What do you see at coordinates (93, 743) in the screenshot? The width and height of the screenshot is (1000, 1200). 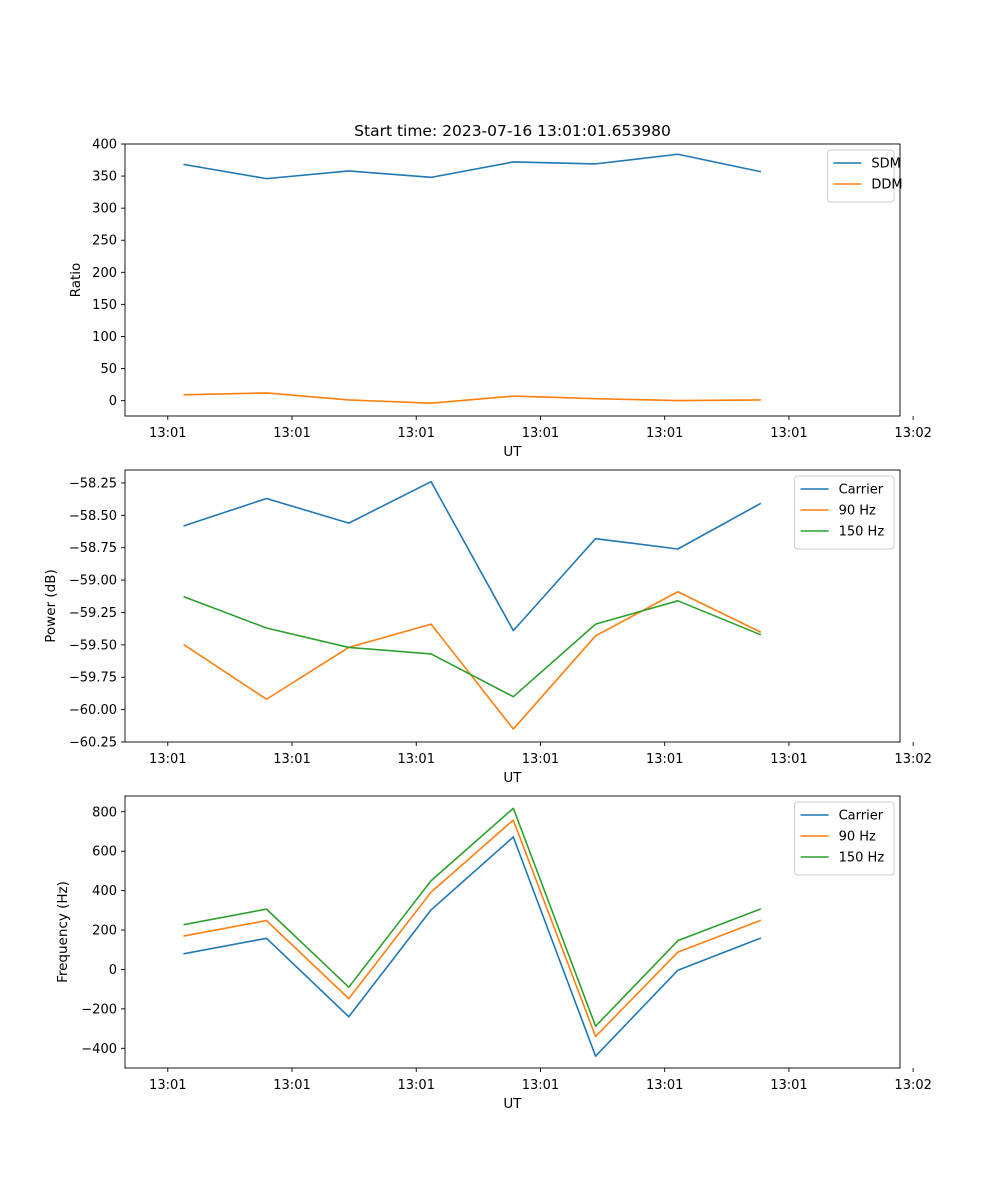 I see `y-tick-label: −60.25` at bounding box center [93, 743].